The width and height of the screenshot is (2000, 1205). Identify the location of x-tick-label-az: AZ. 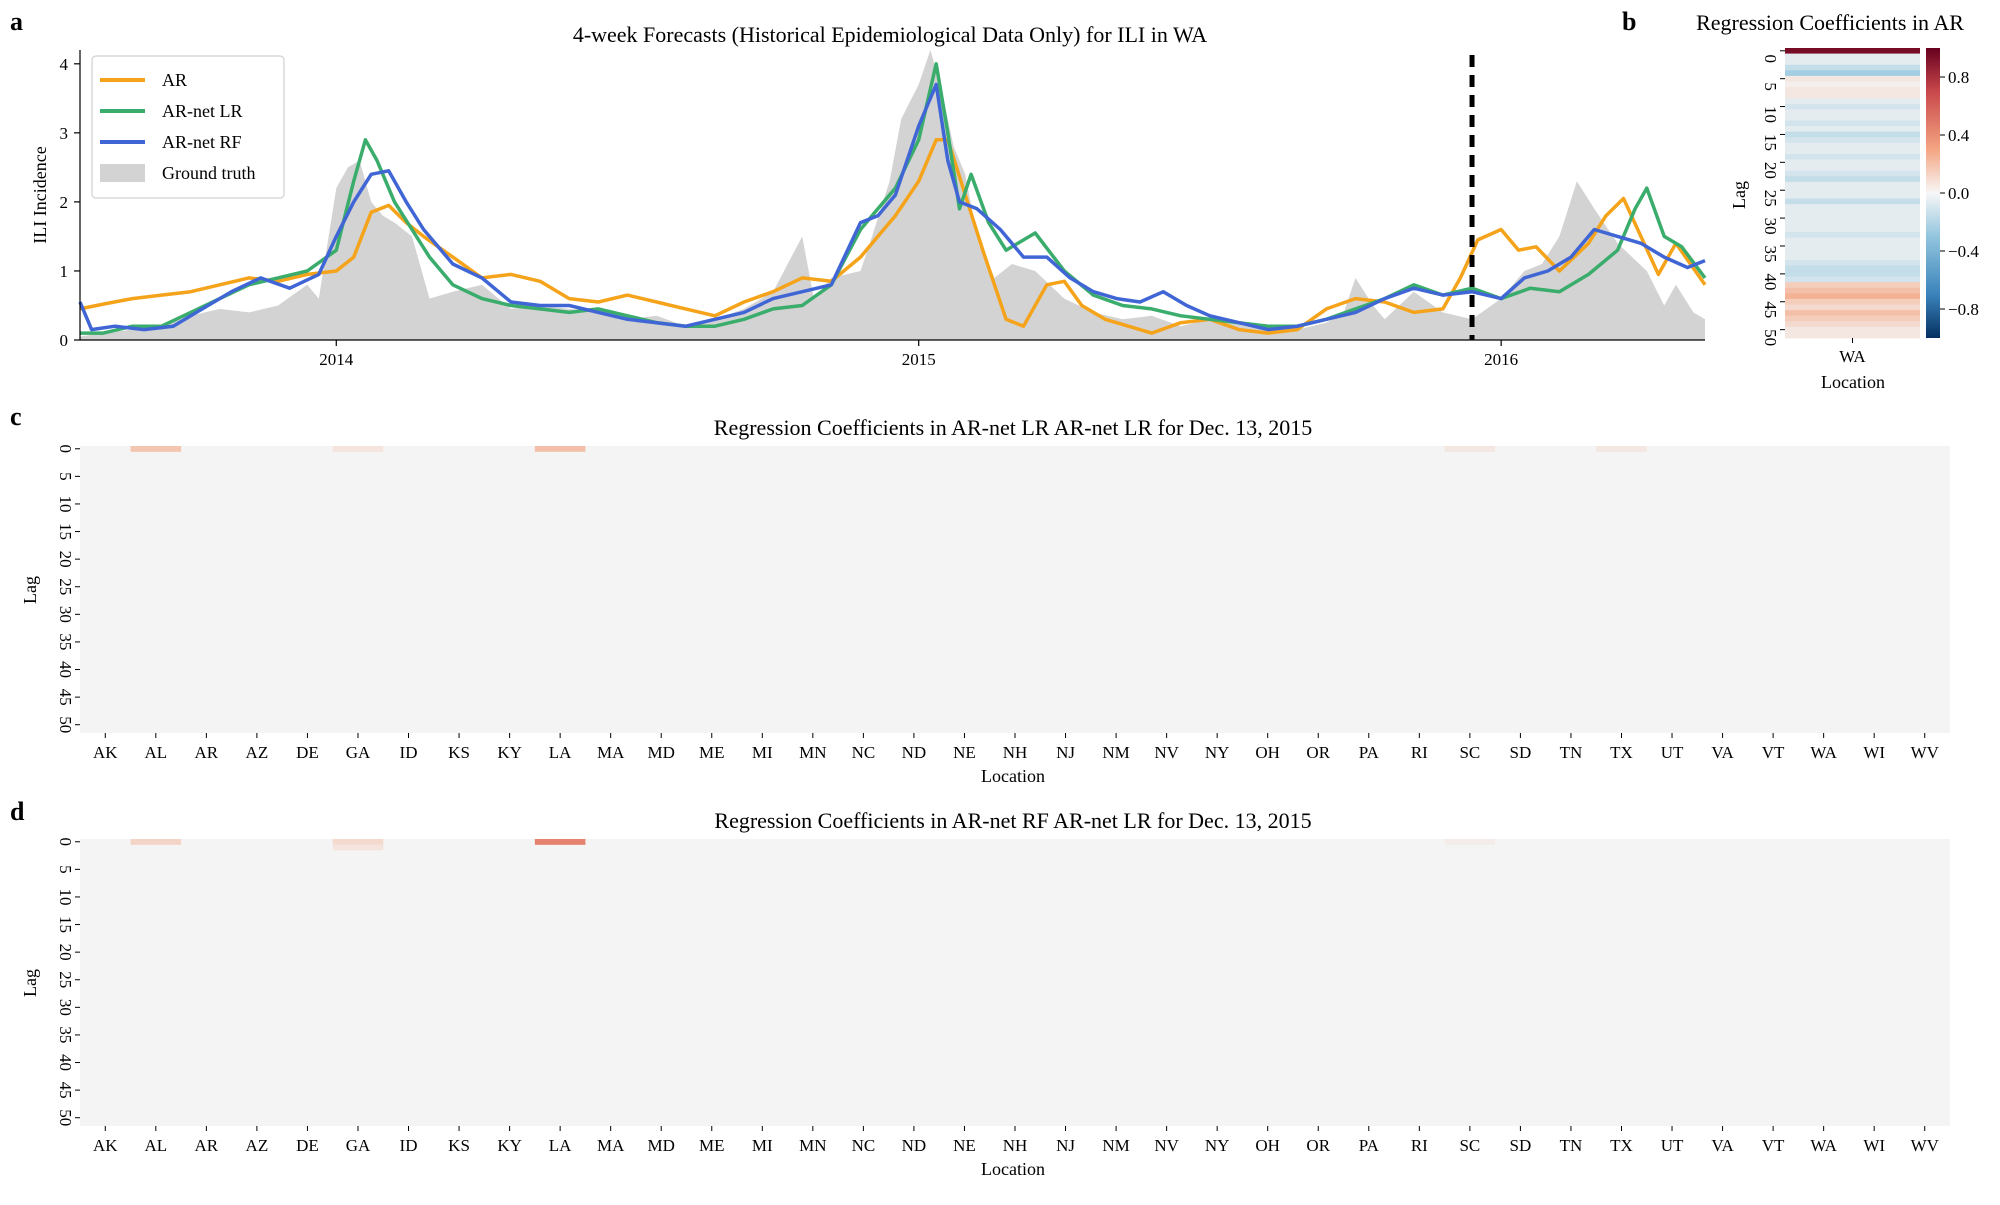
(257, 1145).